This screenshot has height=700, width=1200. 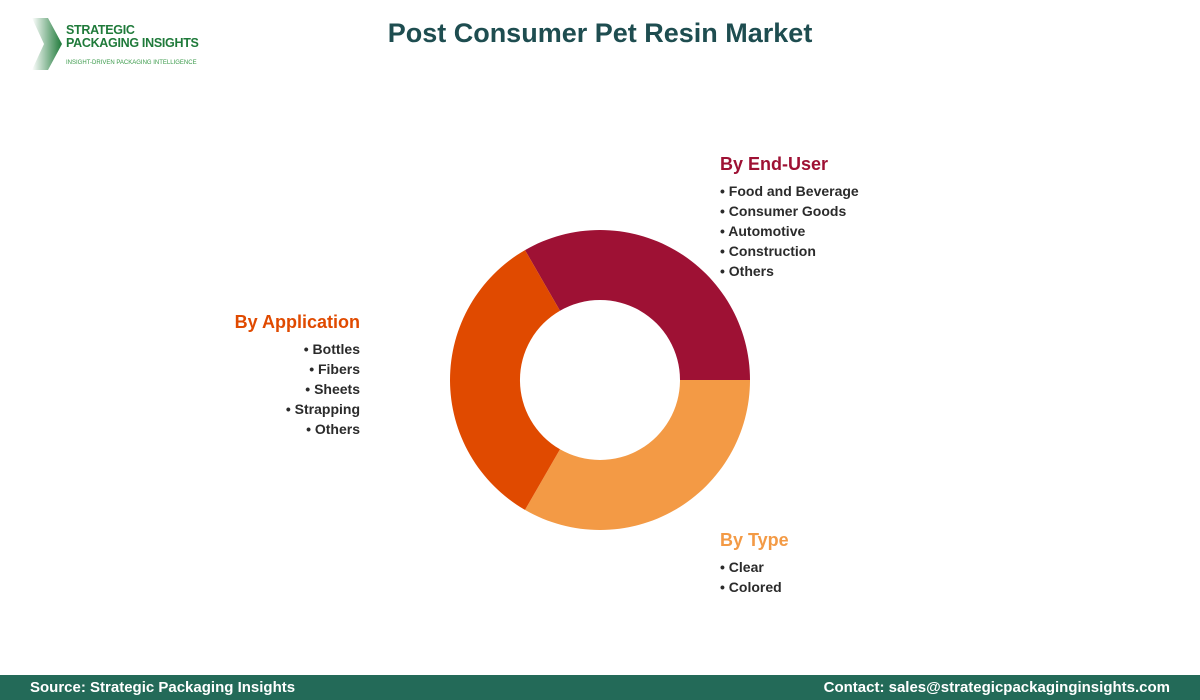 What do you see at coordinates (783, 211) in the screenshot?
I see `legend-item: • Consumer Goods` at bounding box center [783, 211].